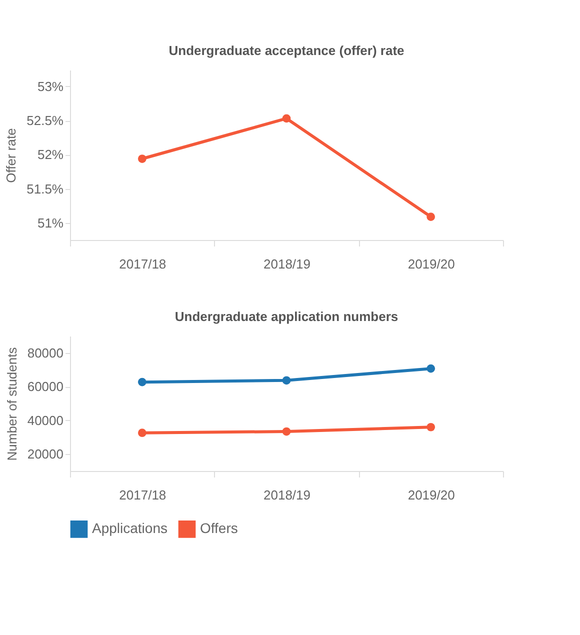 The height and width of the screenshot is (635, 580). I want to click on y-tick-label: 51.5%, so click(45, 188).